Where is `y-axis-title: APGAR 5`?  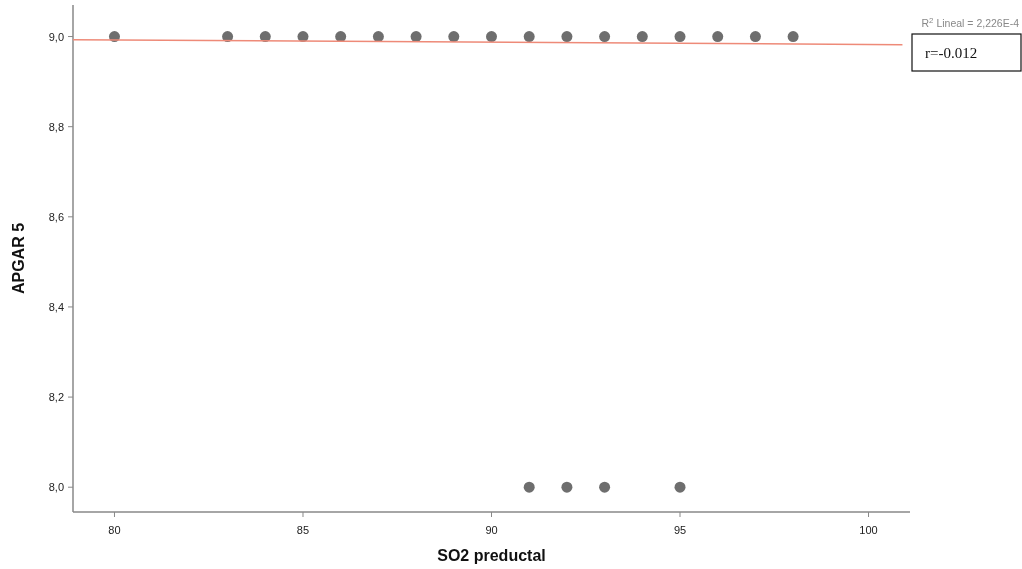 y-axis-title: APGAR 5 is located at coordinates (18, 258).